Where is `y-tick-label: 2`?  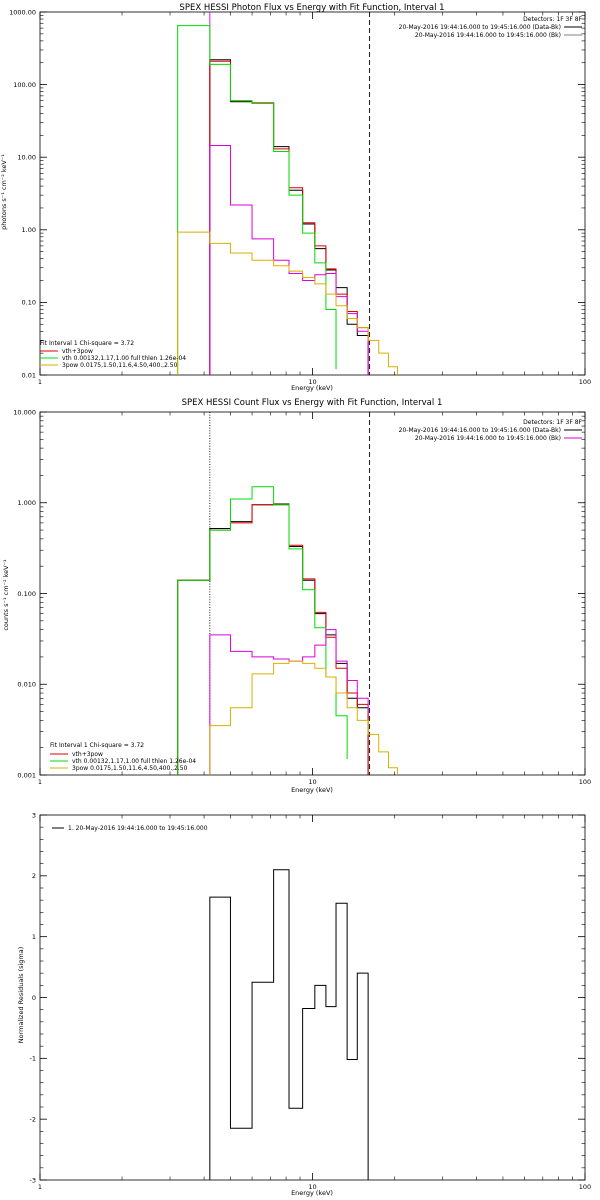 y-tick-label: 2 is located at coordinates (34, 876).